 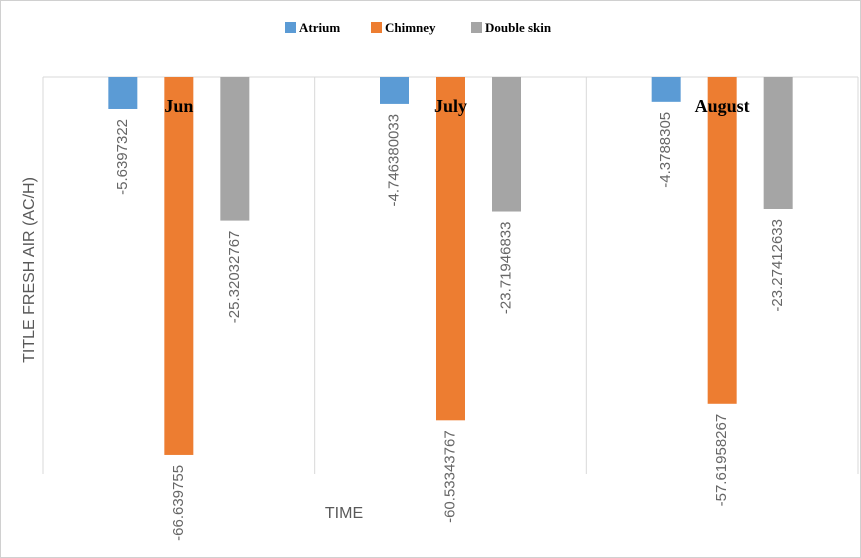 What do you see at coordinates (319, 27) in the screenshot?
I see `legend-label: Atrium` at bounding box center [319, 27].